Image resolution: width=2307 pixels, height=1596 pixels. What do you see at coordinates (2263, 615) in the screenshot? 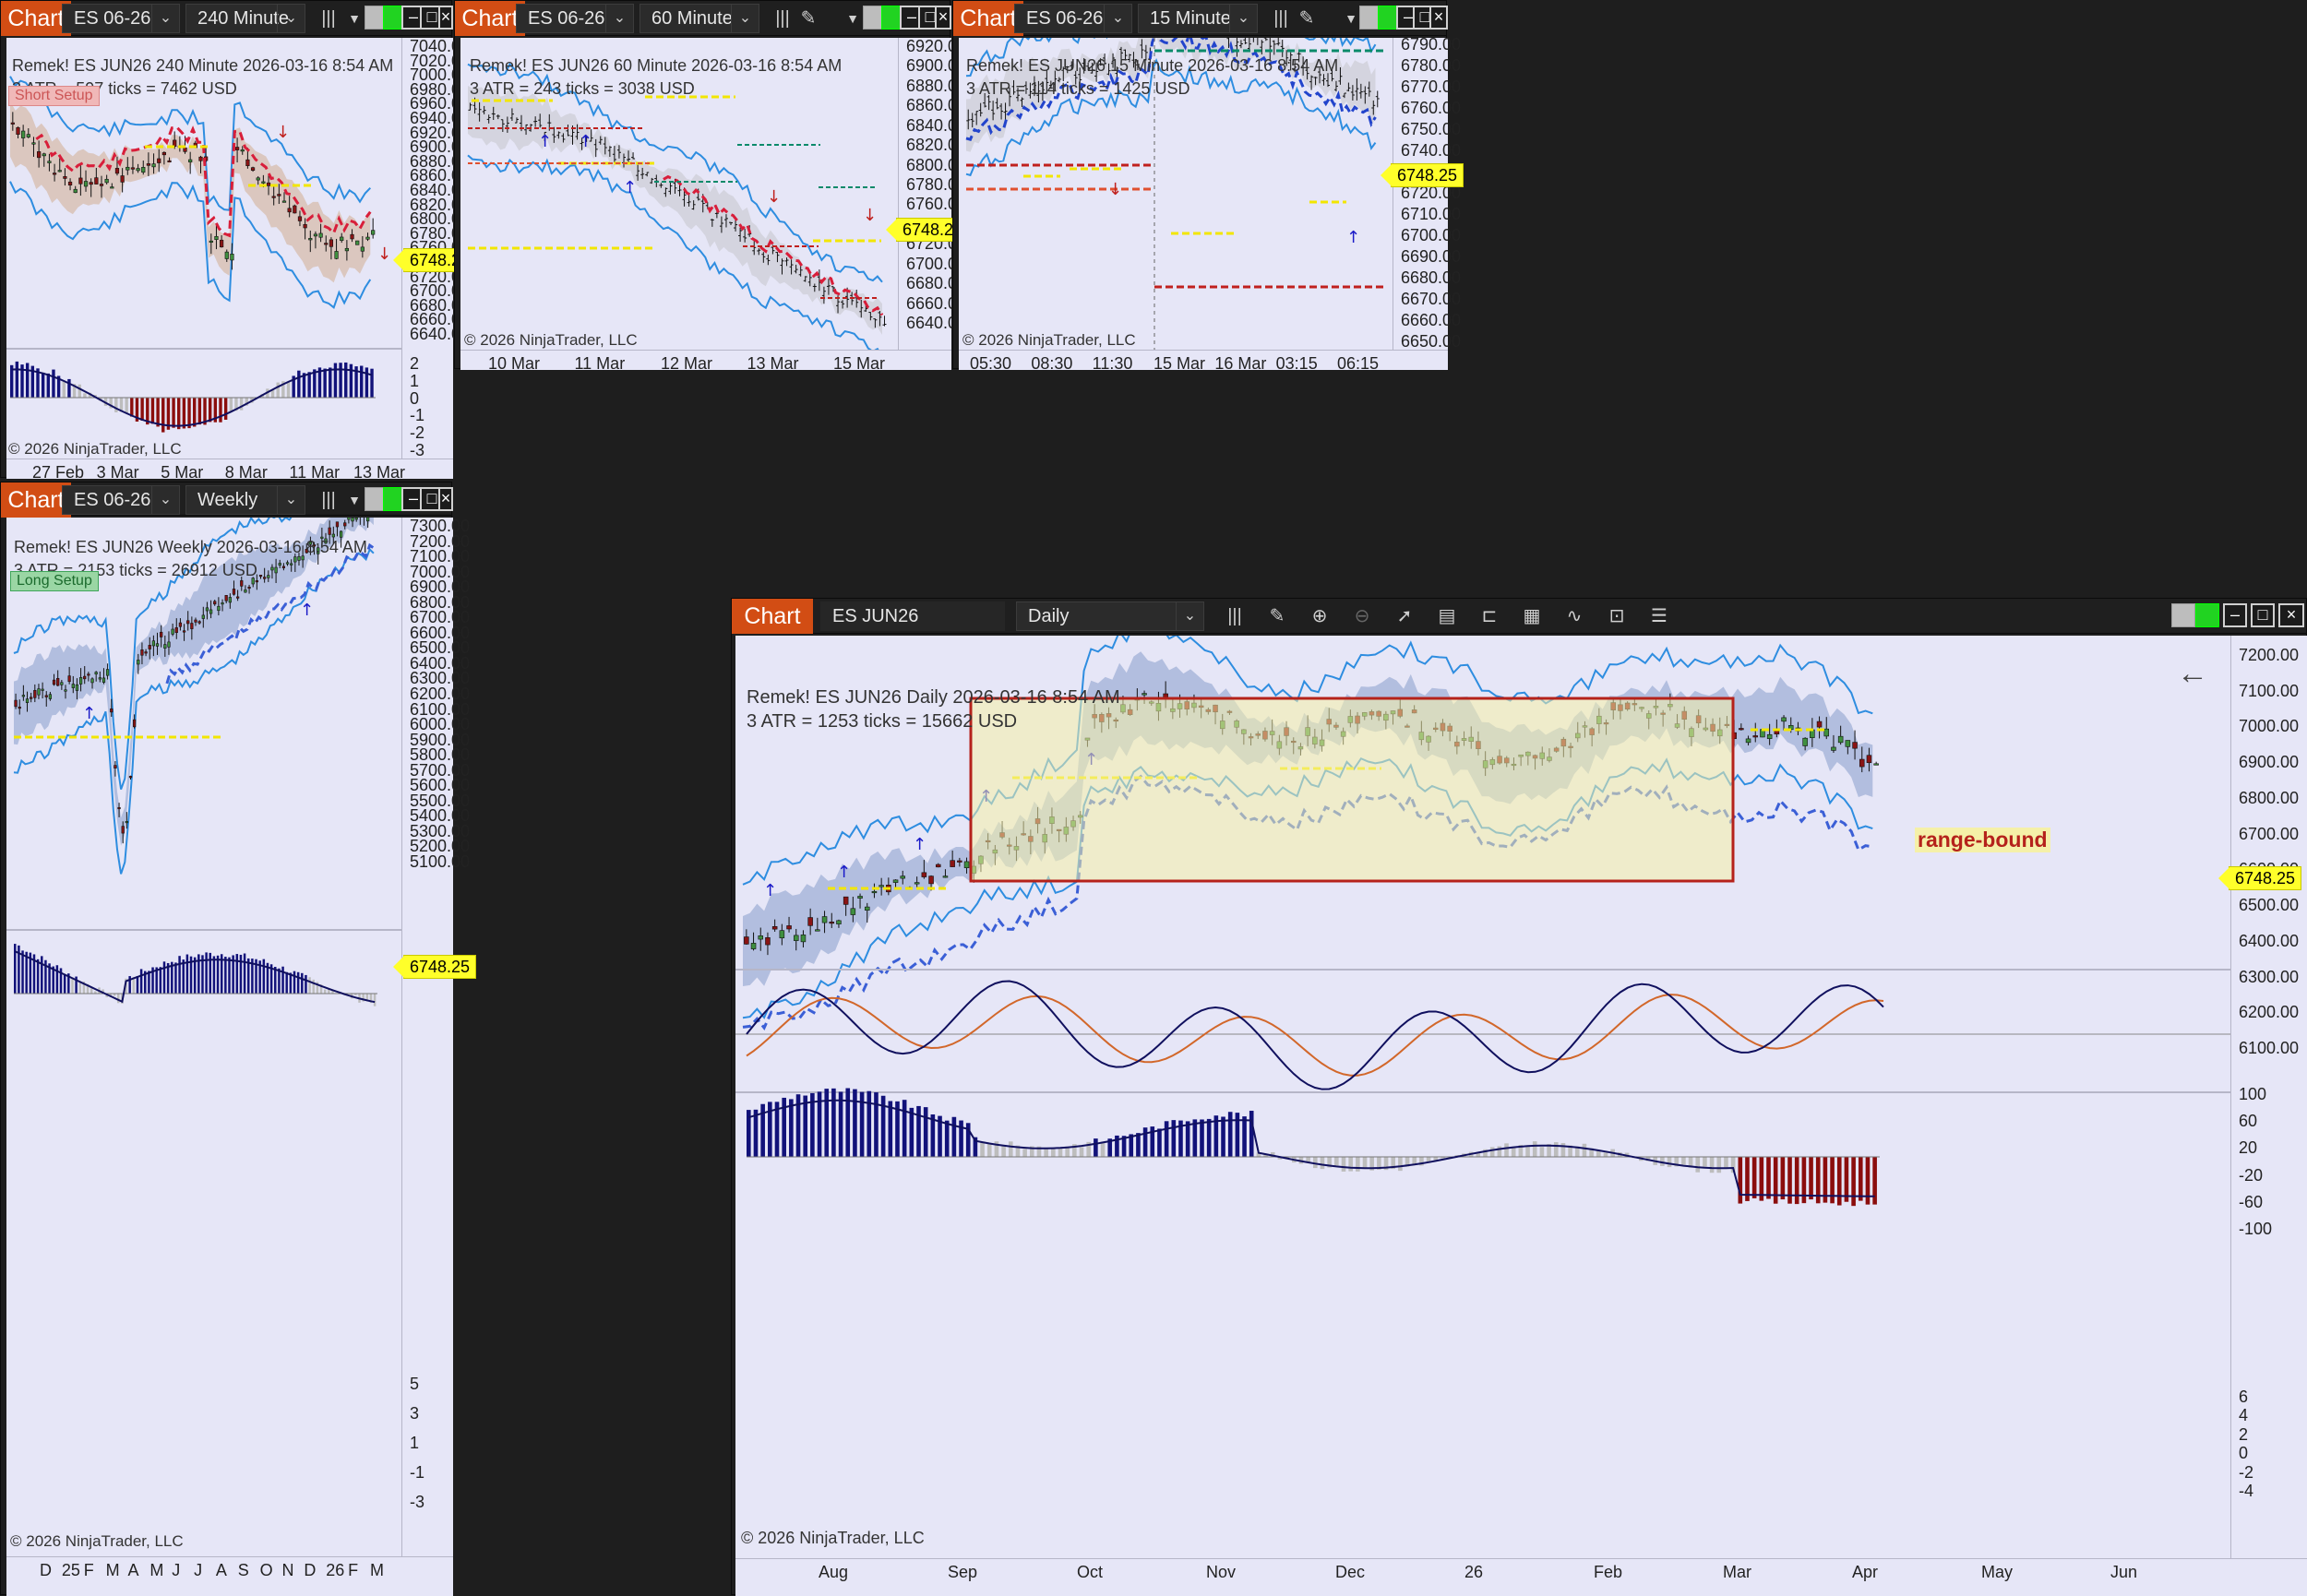
I see `maximize-button: □` at bounding box center [2263, 615].